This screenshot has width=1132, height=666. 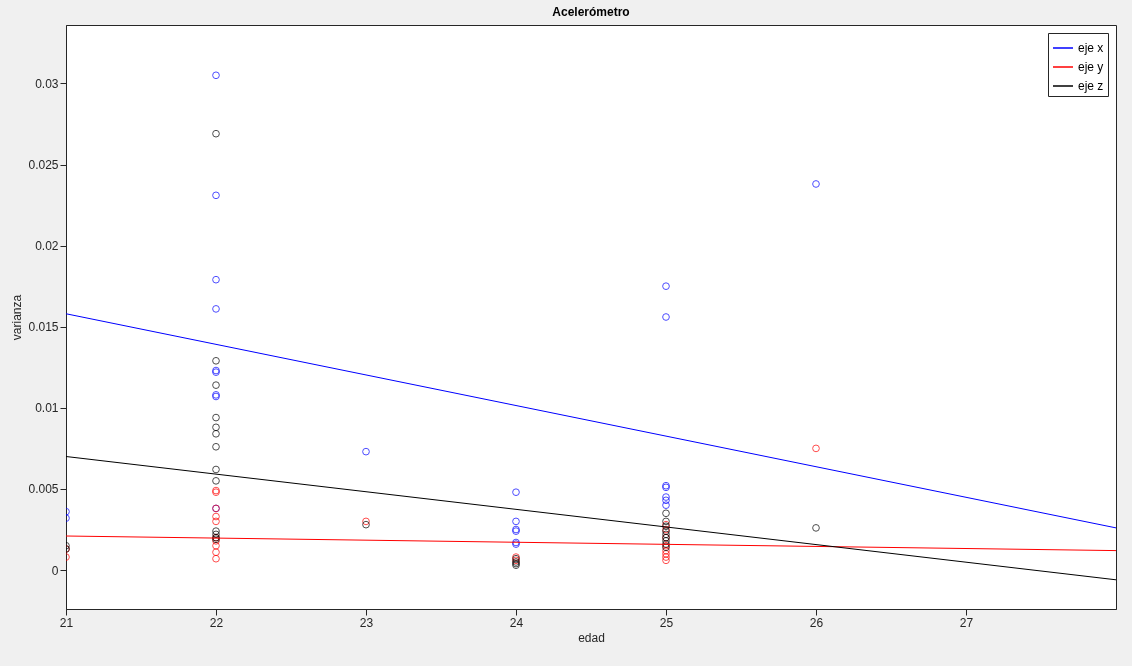 What do you see at coordinates (516, 622) in the screenshot?
I see `x-tick-label: 24` at bounding box center [516, 622].